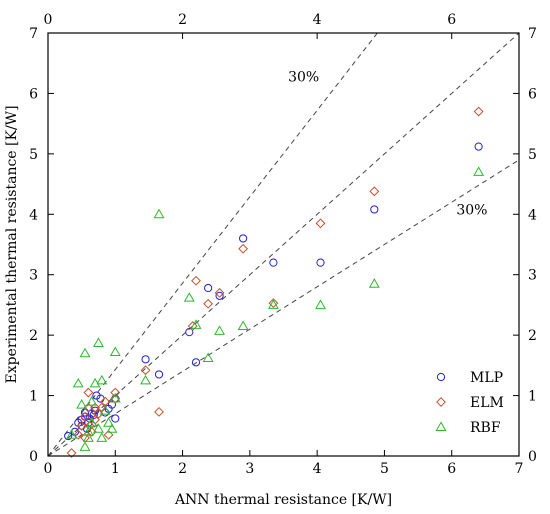  I want to click on left-tick-label: 2, so click(33, 336).